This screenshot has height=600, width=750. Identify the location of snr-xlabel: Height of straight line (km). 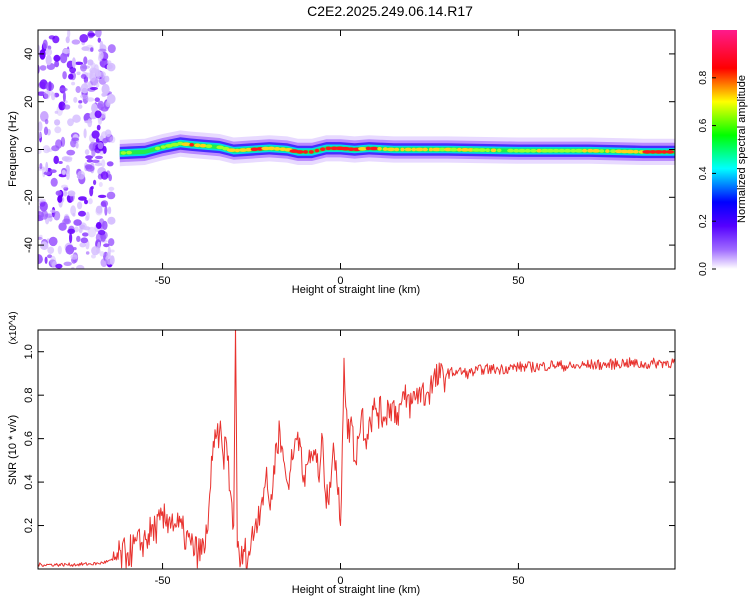
(356, 590).